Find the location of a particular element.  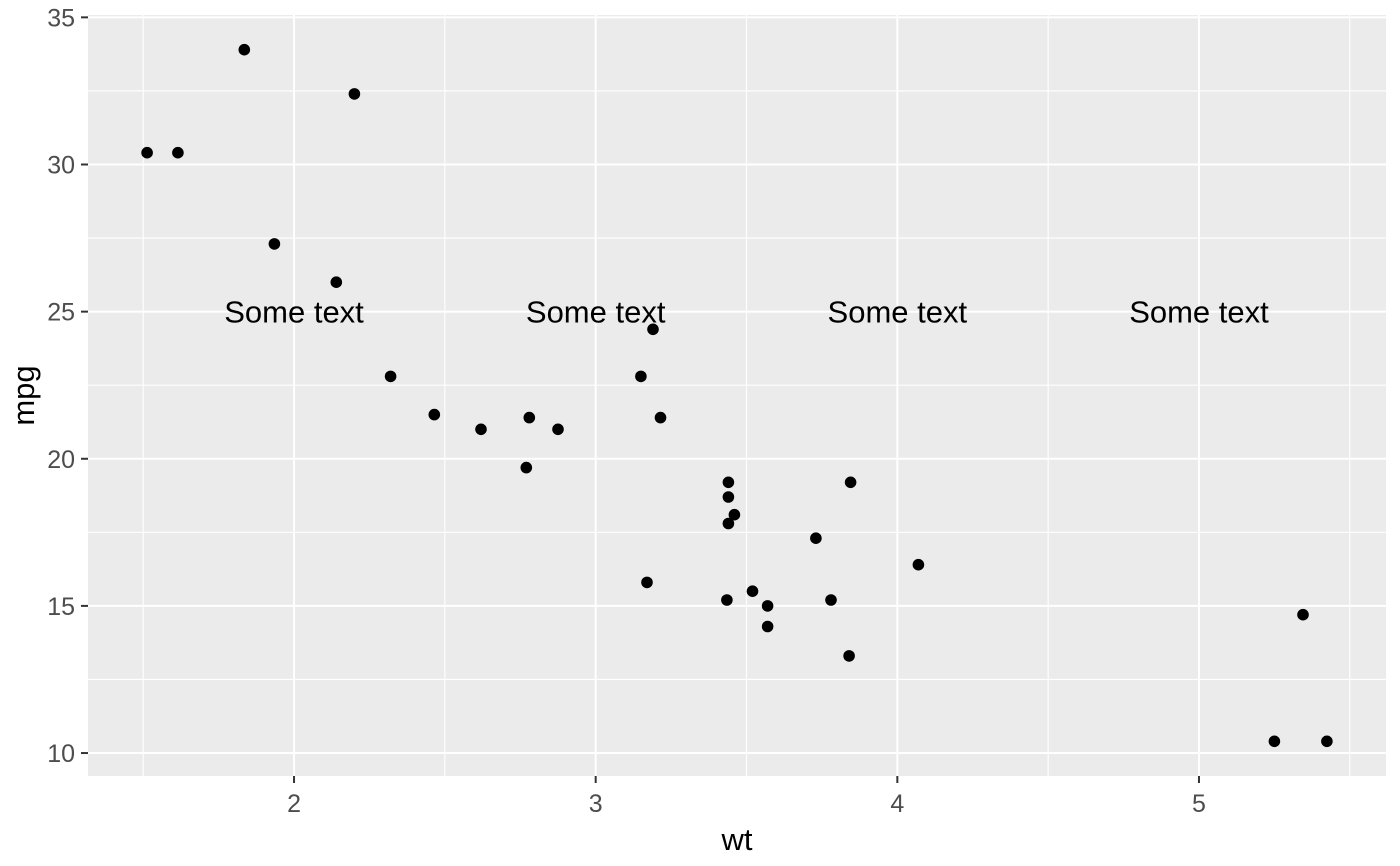

y-tick-label: 15 is located at coordinates (61, 607).